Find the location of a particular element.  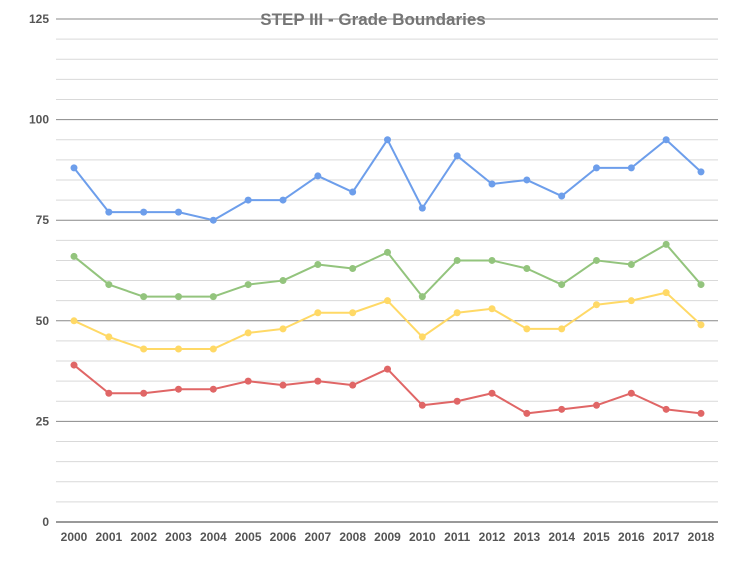

x-tick-label: 2009 is located at coordinates (387, 537).